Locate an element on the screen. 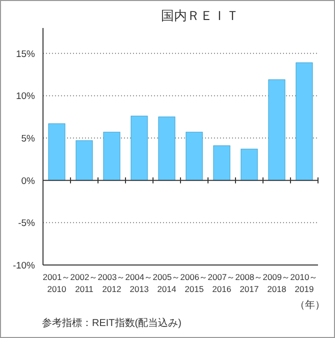 The height and width of the screenshot is (338, 335). x-tick-label: 2008～ 2017 is located at coordinates (249, 283).